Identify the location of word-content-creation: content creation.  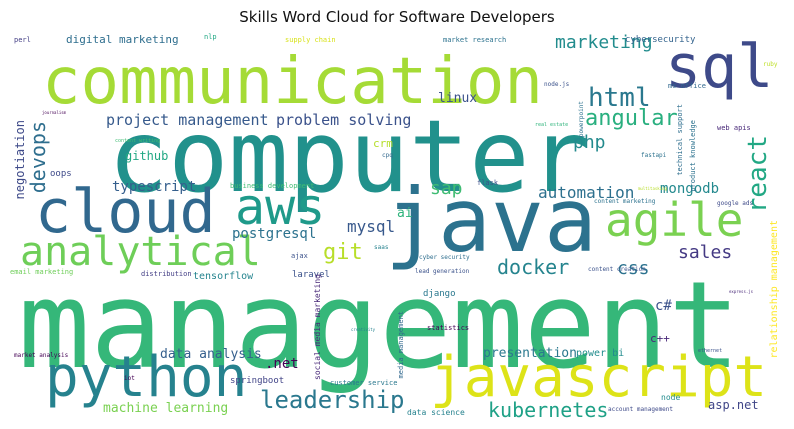
(617, 269).